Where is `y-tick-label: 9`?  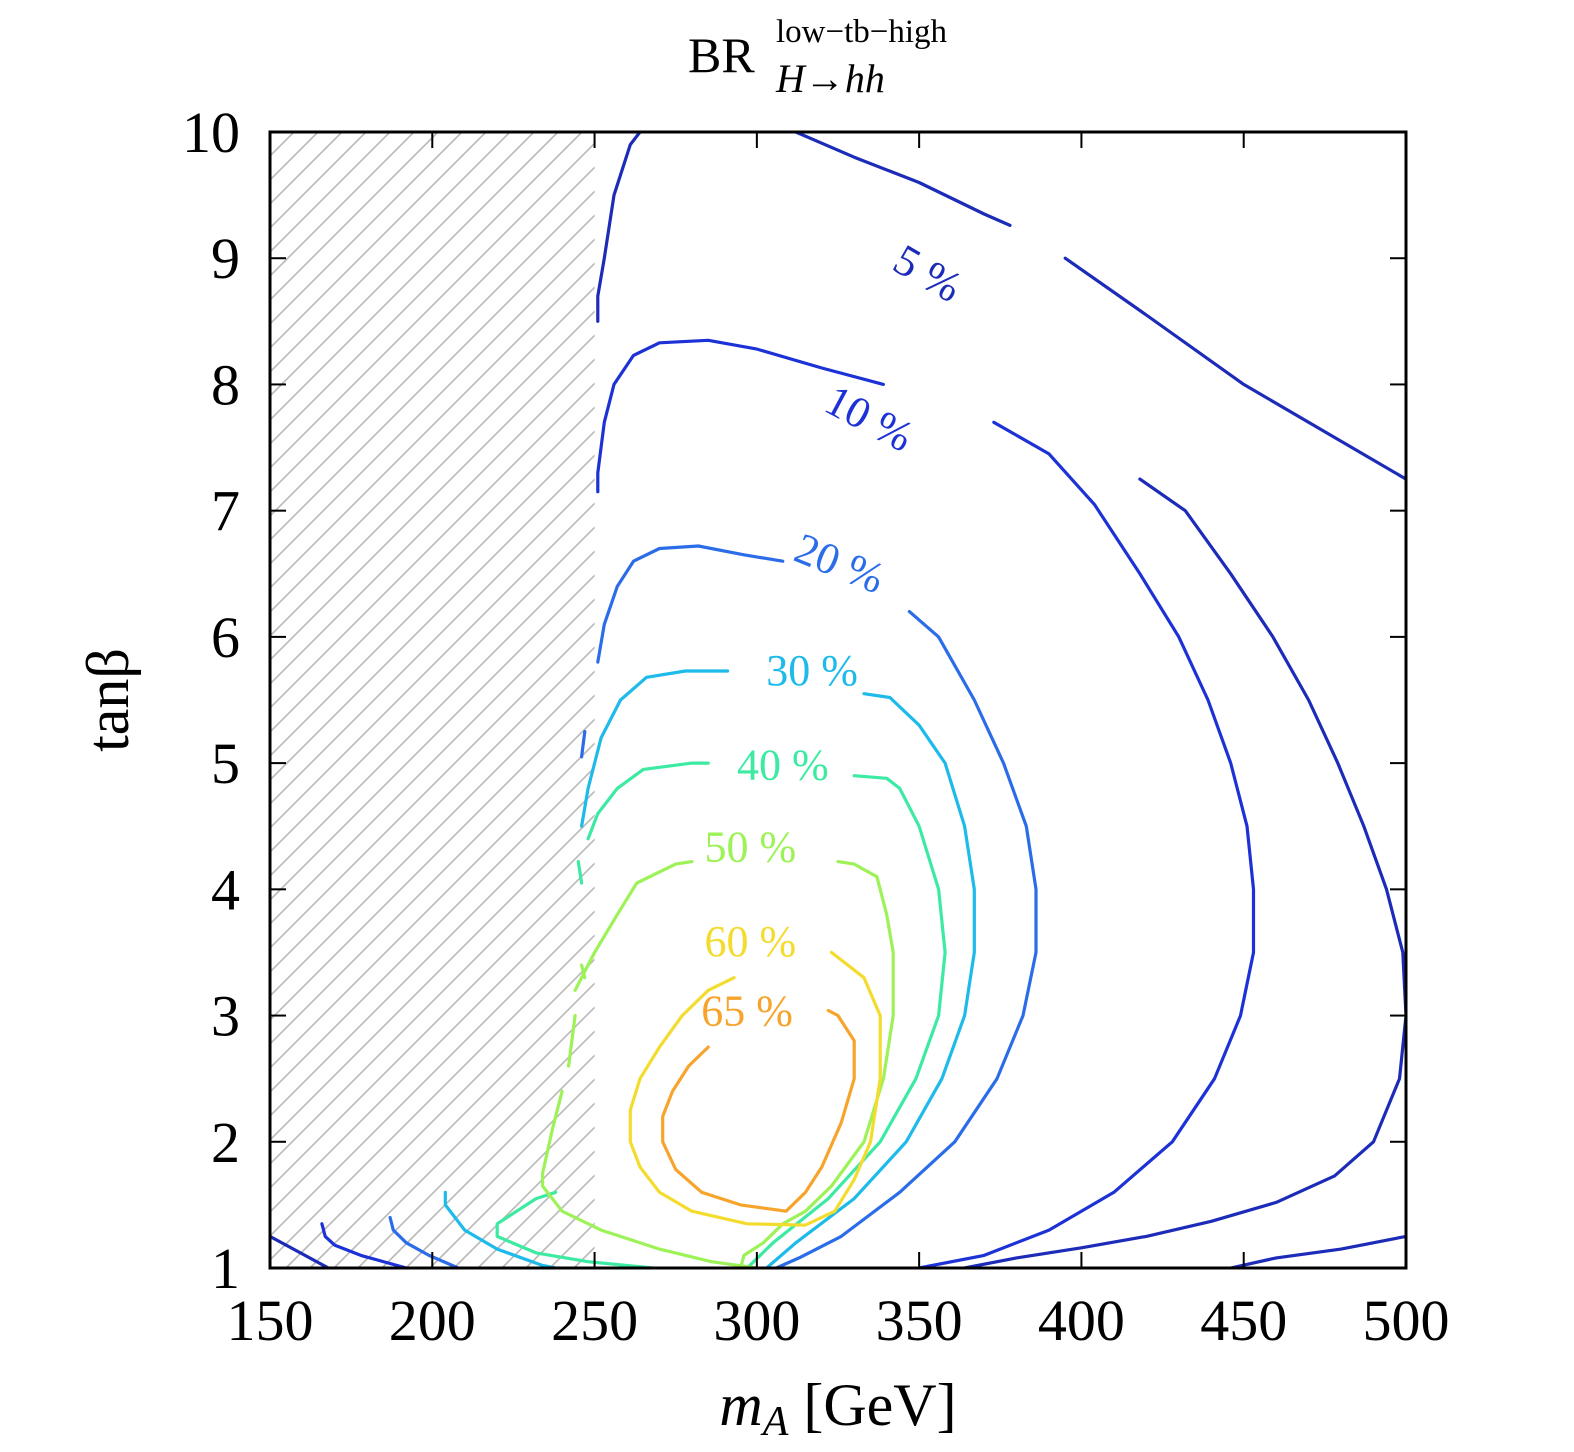
y-tick-label: 9 is located at coordinates (225, 258).